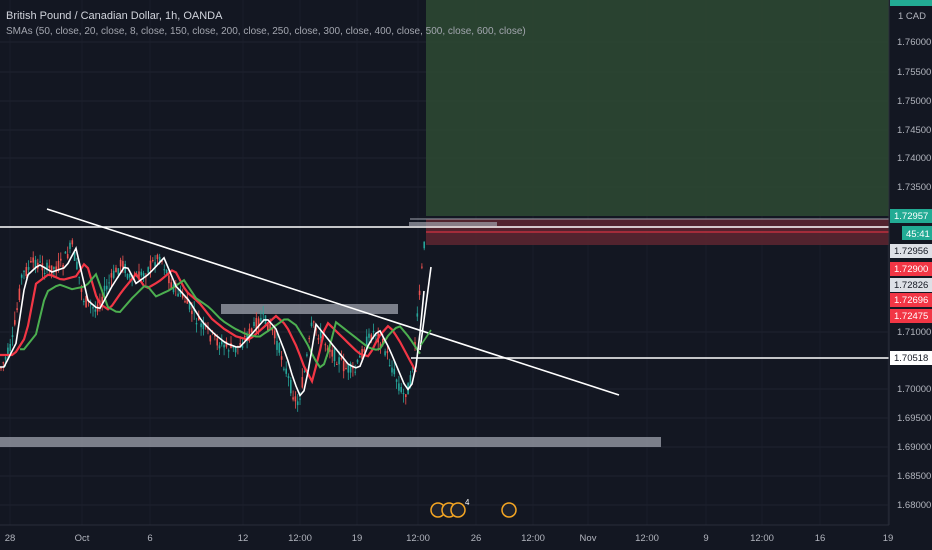  Describe the element at coordinates (220, 320) in the screenshot. I see `sma-green-line` at that location.